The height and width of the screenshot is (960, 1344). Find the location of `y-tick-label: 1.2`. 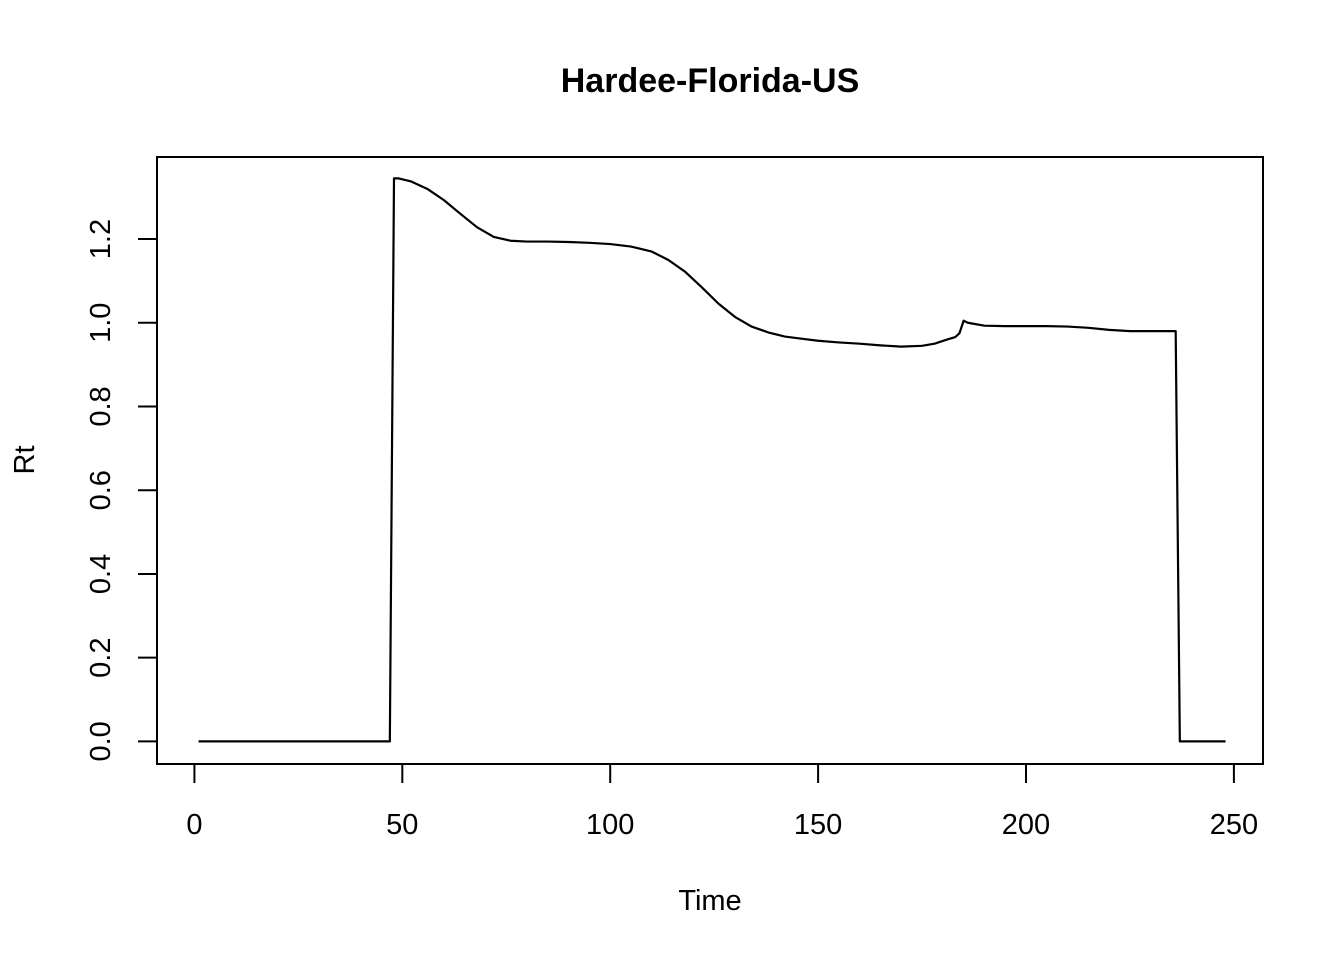

y-tick-label: 1.2 is located at coordinates (101, 239).